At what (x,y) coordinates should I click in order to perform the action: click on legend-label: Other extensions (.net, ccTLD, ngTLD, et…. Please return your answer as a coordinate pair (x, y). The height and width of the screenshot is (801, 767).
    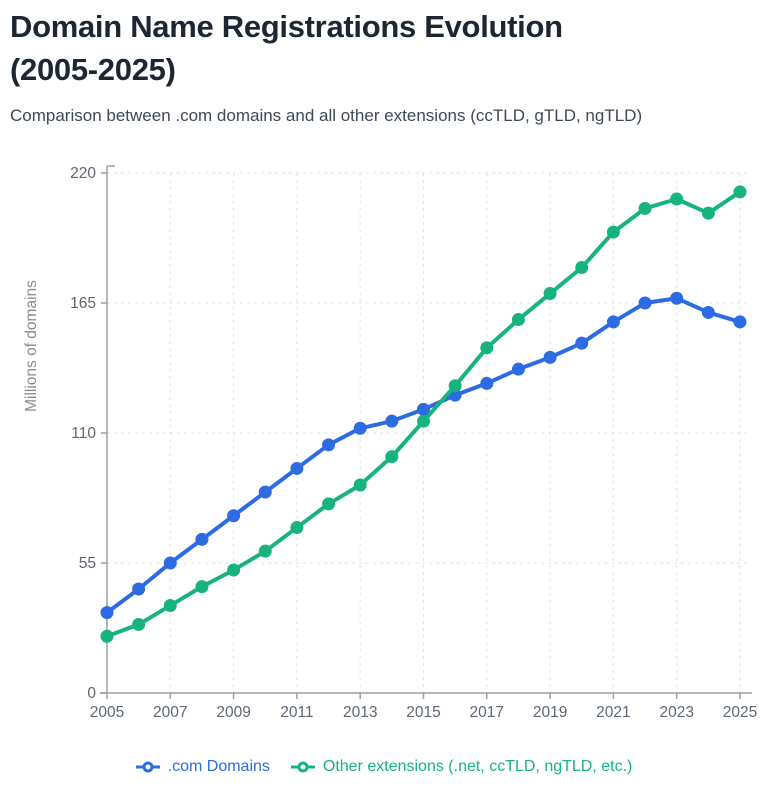
    Looking at the image, I should click on (477, 766).